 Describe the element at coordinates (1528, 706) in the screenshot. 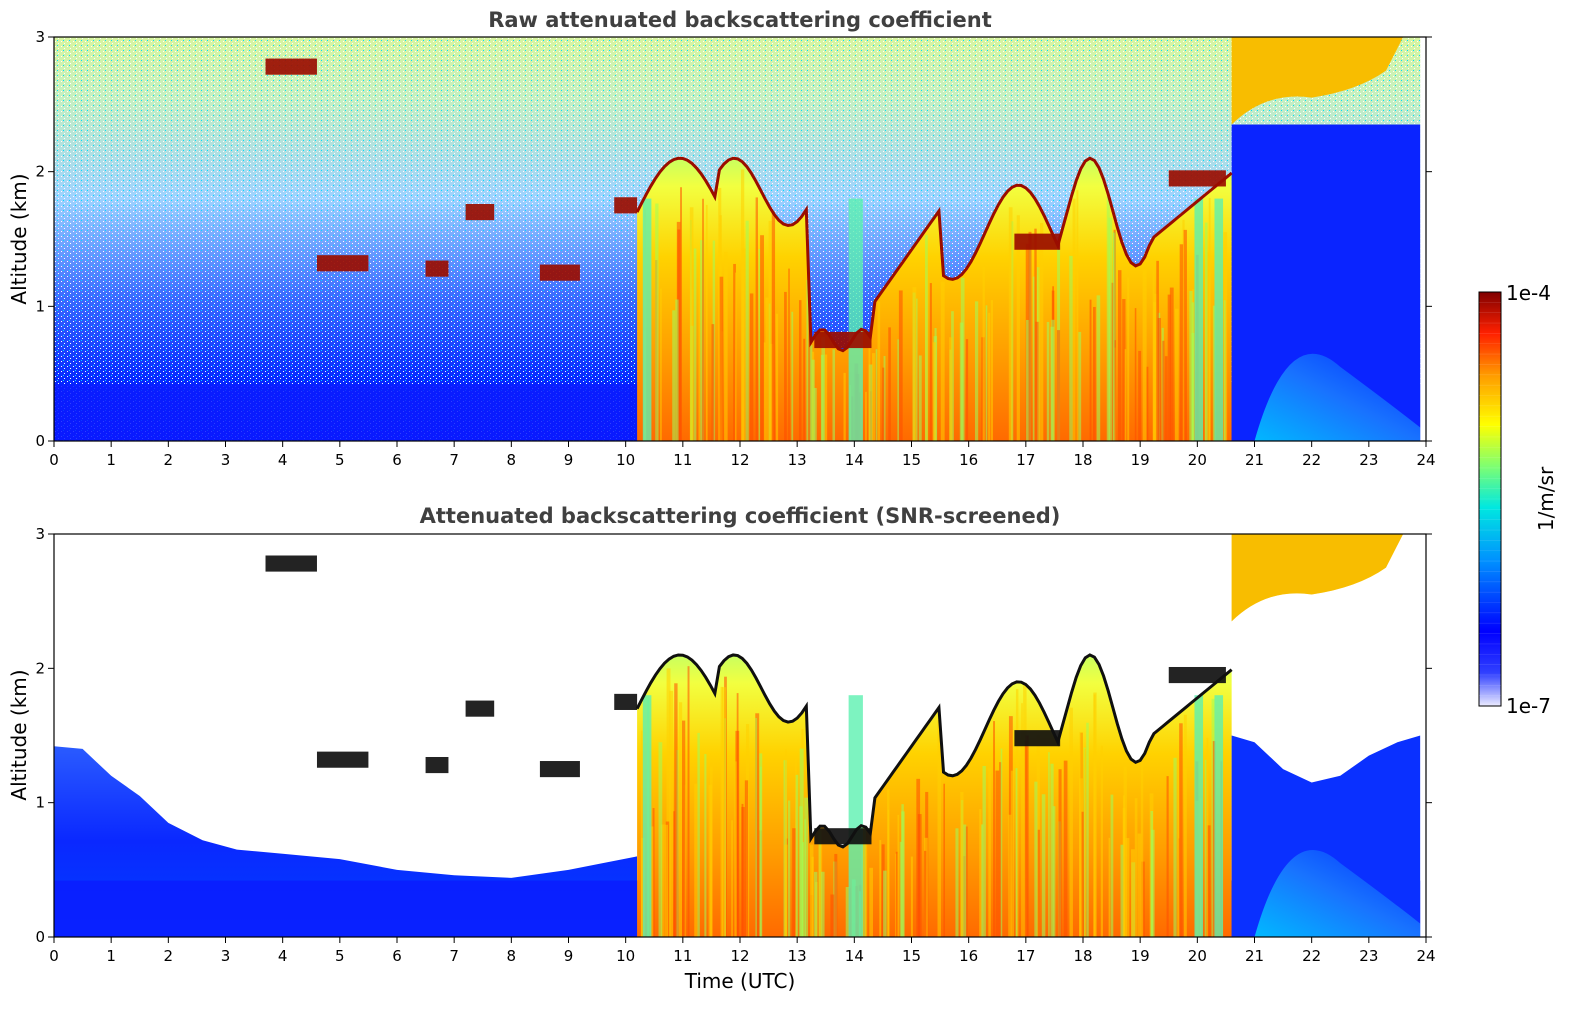

I see `colorbar-min-label: 1e-7` at that location.